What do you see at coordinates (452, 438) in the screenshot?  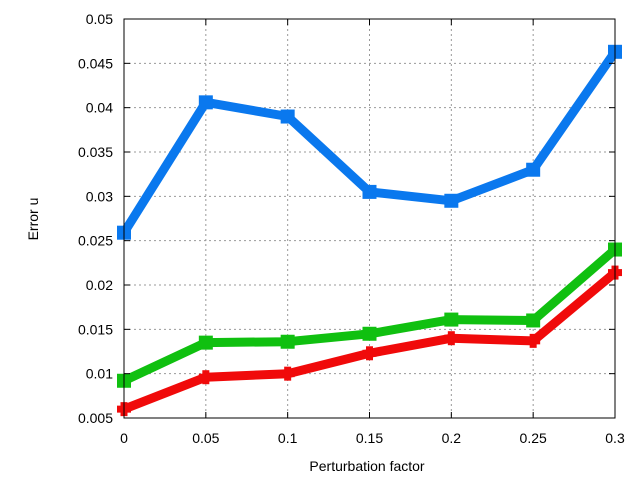 I see `x-tick-label: 0.2` at bounding box center [452, 438].